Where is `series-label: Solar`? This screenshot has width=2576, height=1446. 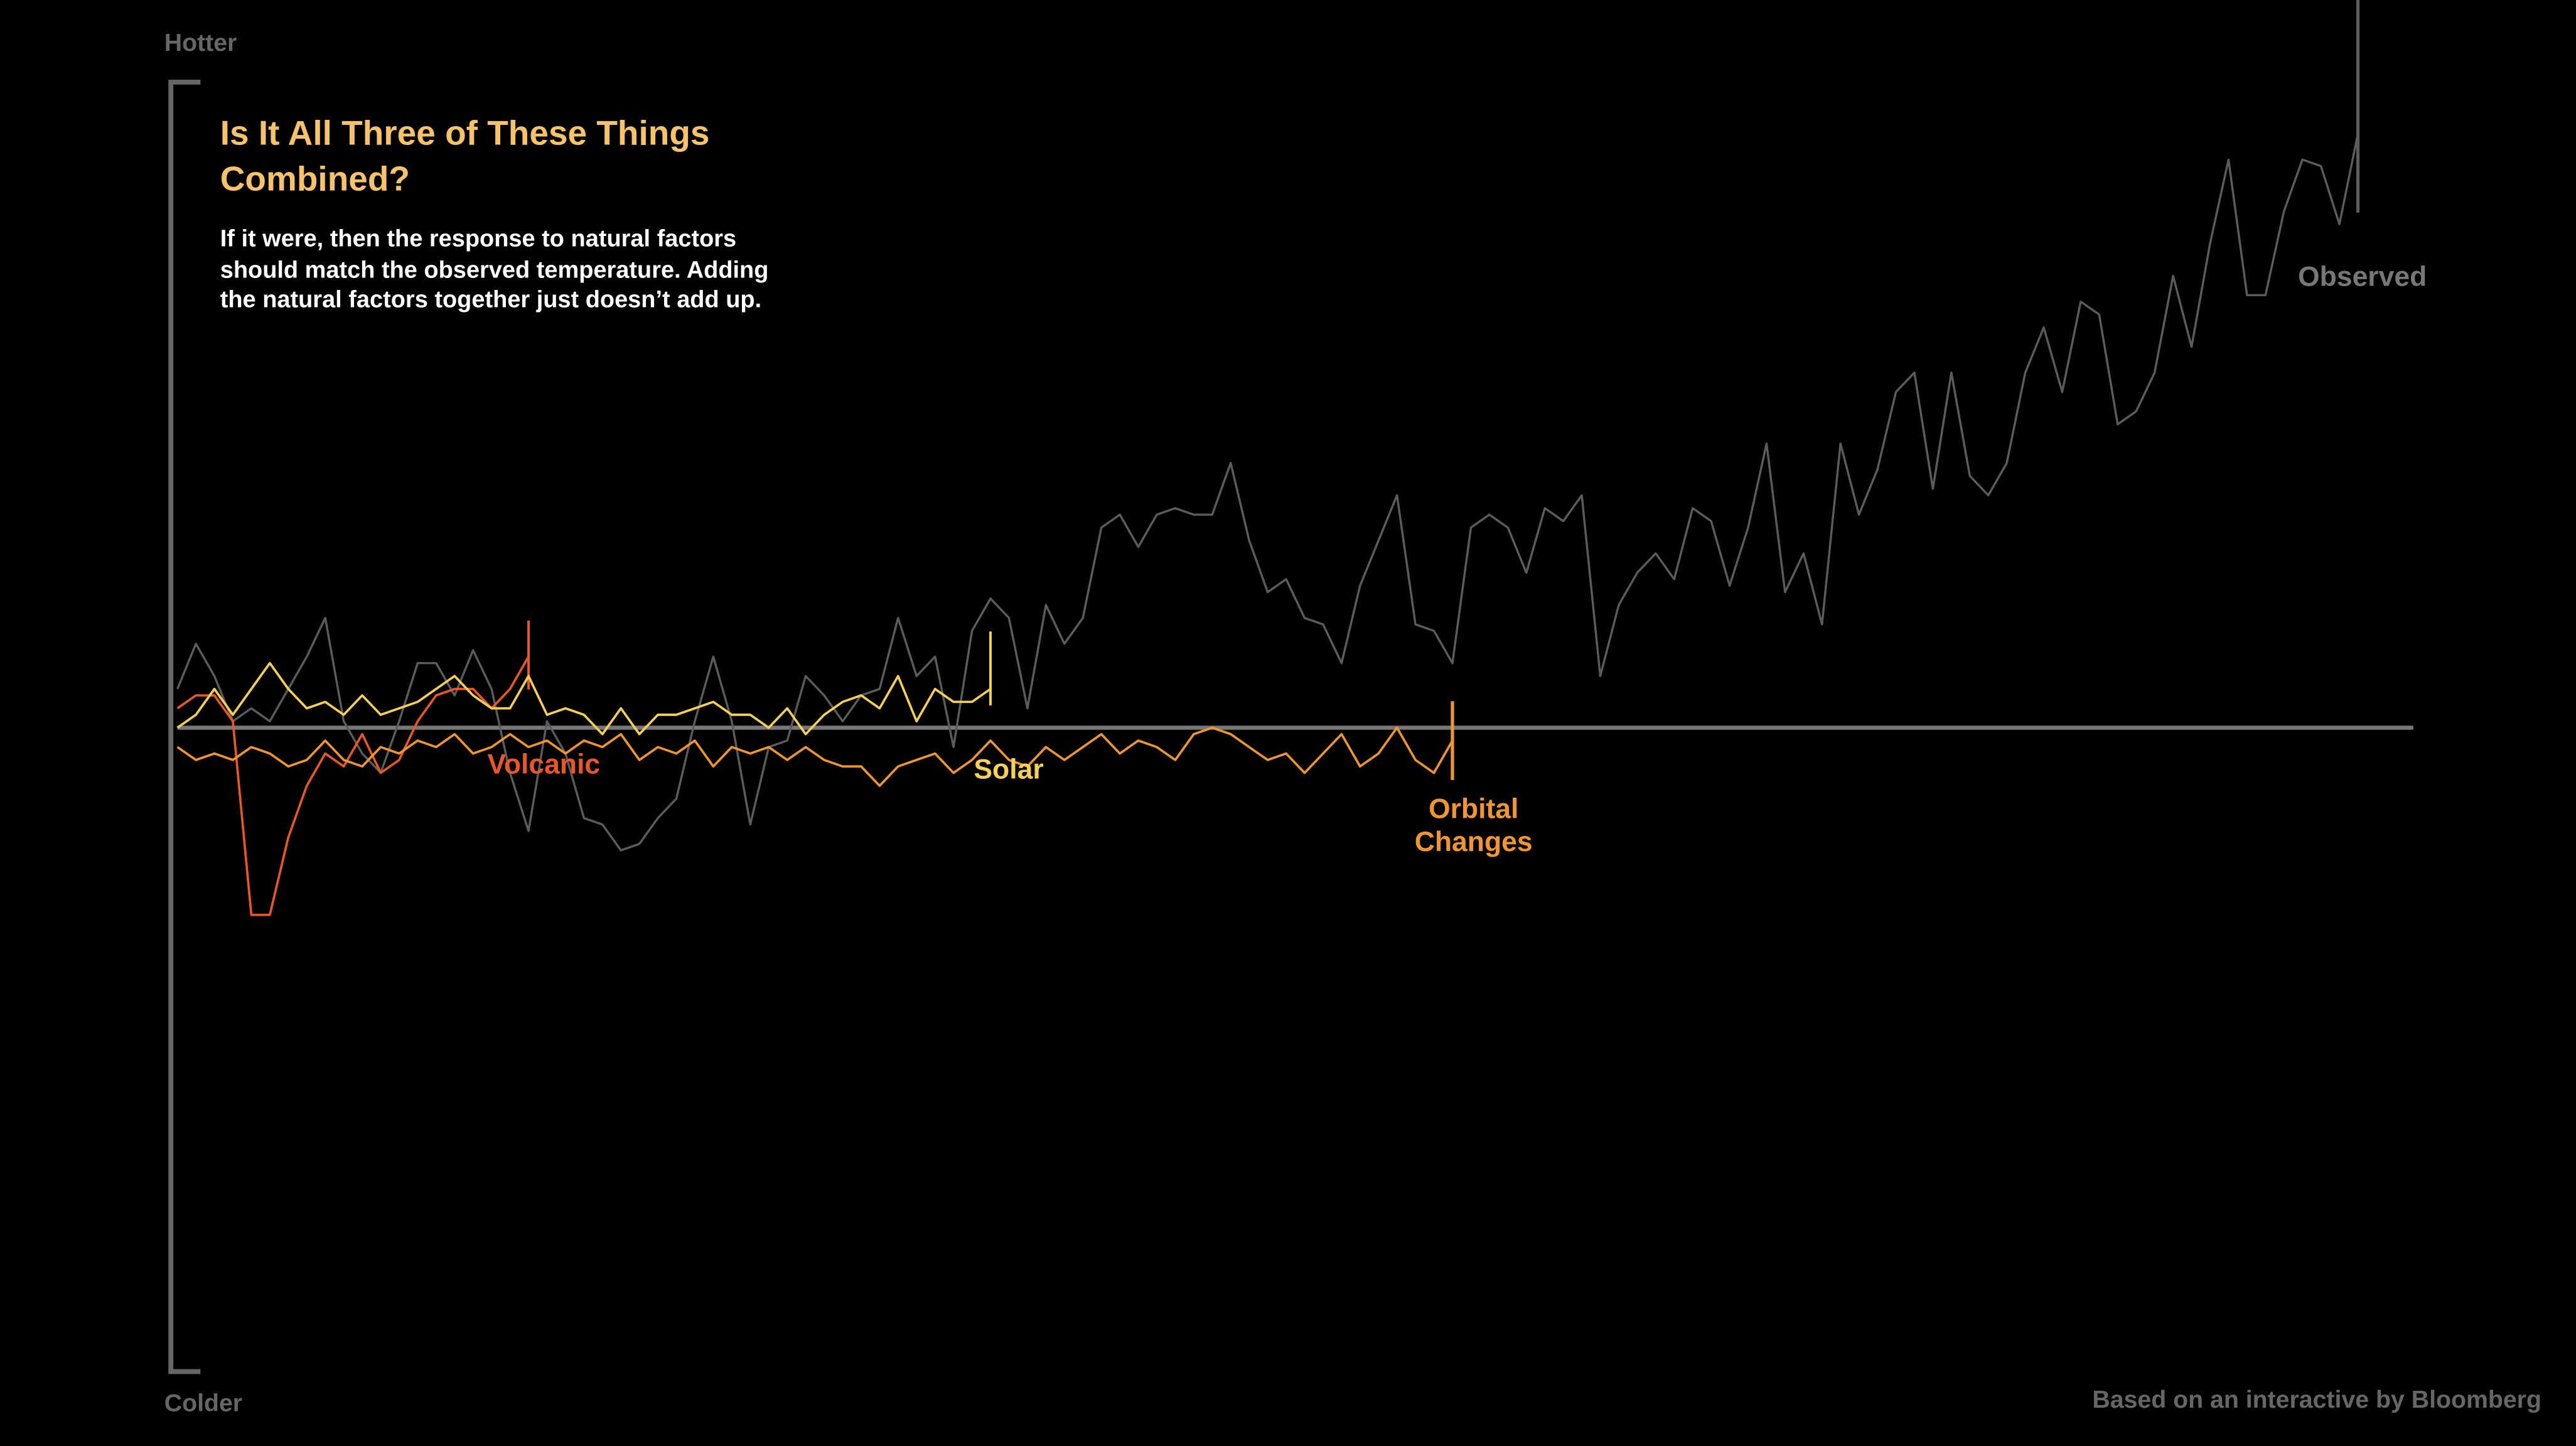
series-label: Solar is located at coordinates (1009, 770).